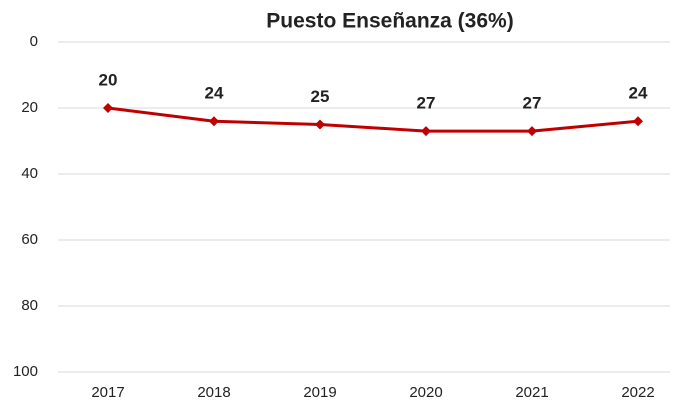 This screenshot has height=408, width=678. Describe the element at coordinates (107, 392) in the screenshot. I see `x-tick-label: 2017` at that location.